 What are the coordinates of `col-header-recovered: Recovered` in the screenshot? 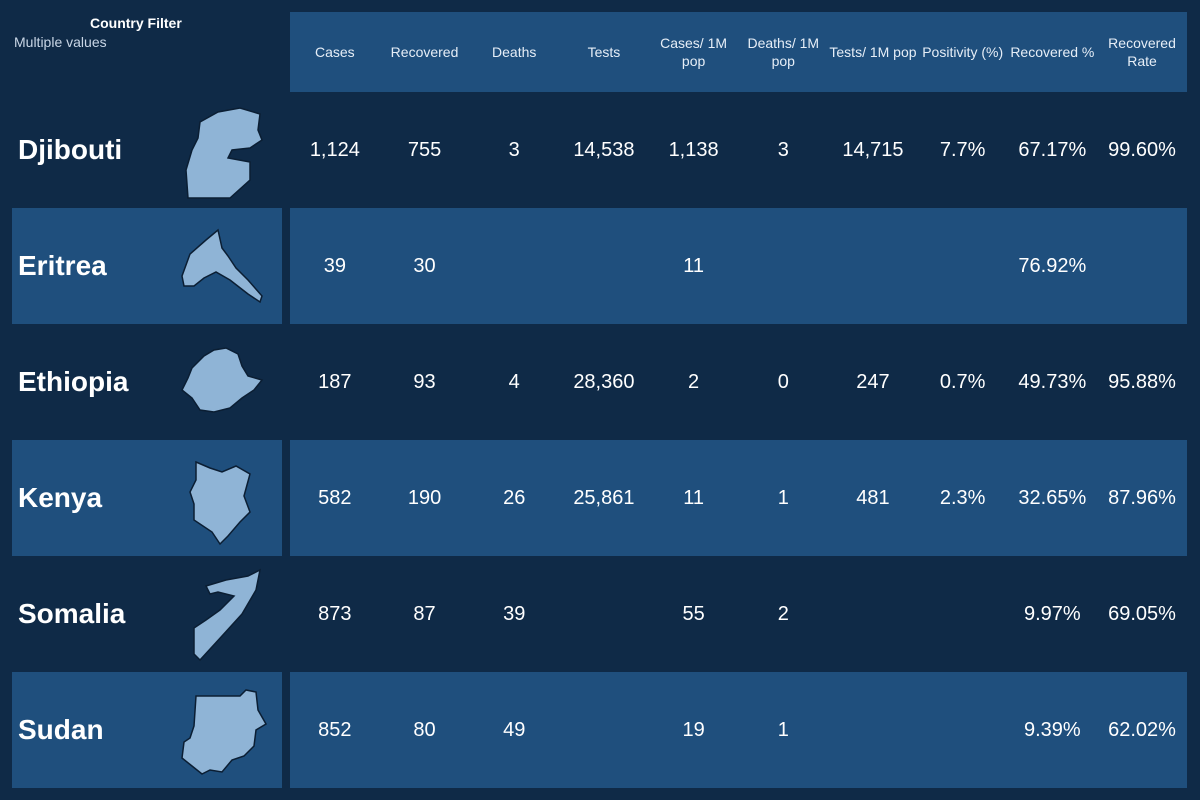 It's located at (424, 52).